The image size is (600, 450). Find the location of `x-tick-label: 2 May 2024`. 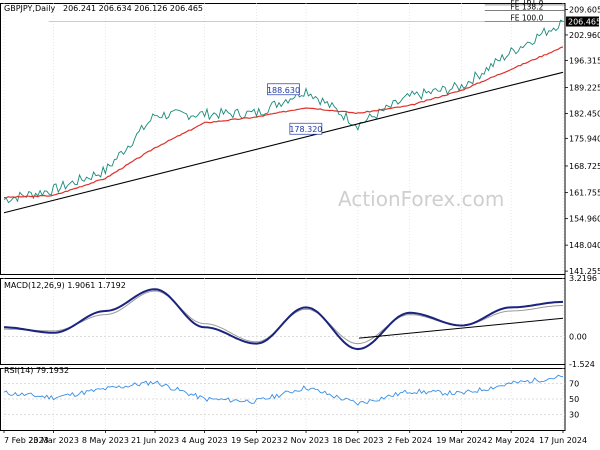

x-tick-label: 2 May 2024 is located at coordinates (511, 440).